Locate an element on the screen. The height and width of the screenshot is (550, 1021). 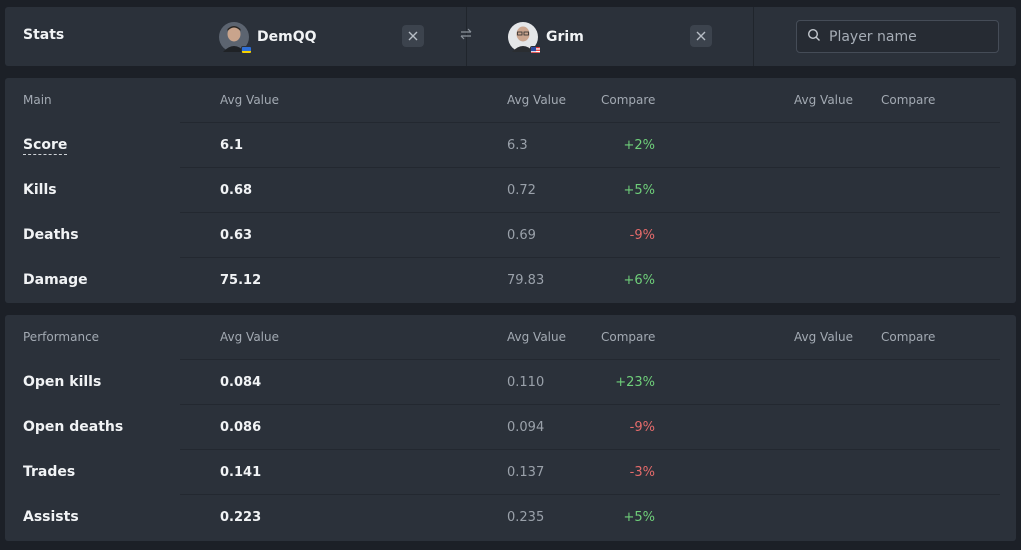
usa-flag-icon is located at coordinates (535, 50).